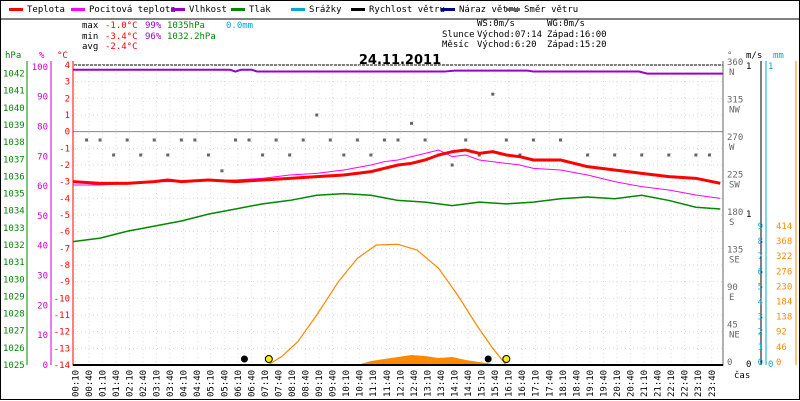 This screenshot has width=800, height=401. I want to click on unit-time: čas, so click(742, 375).